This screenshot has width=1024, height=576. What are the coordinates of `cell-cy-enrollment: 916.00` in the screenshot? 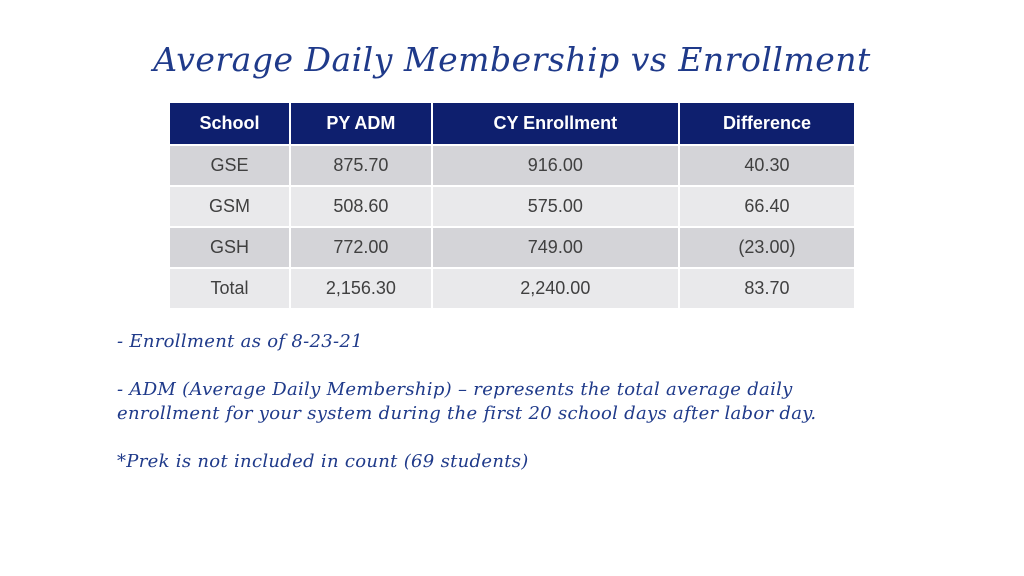 It's located at (555, 165).